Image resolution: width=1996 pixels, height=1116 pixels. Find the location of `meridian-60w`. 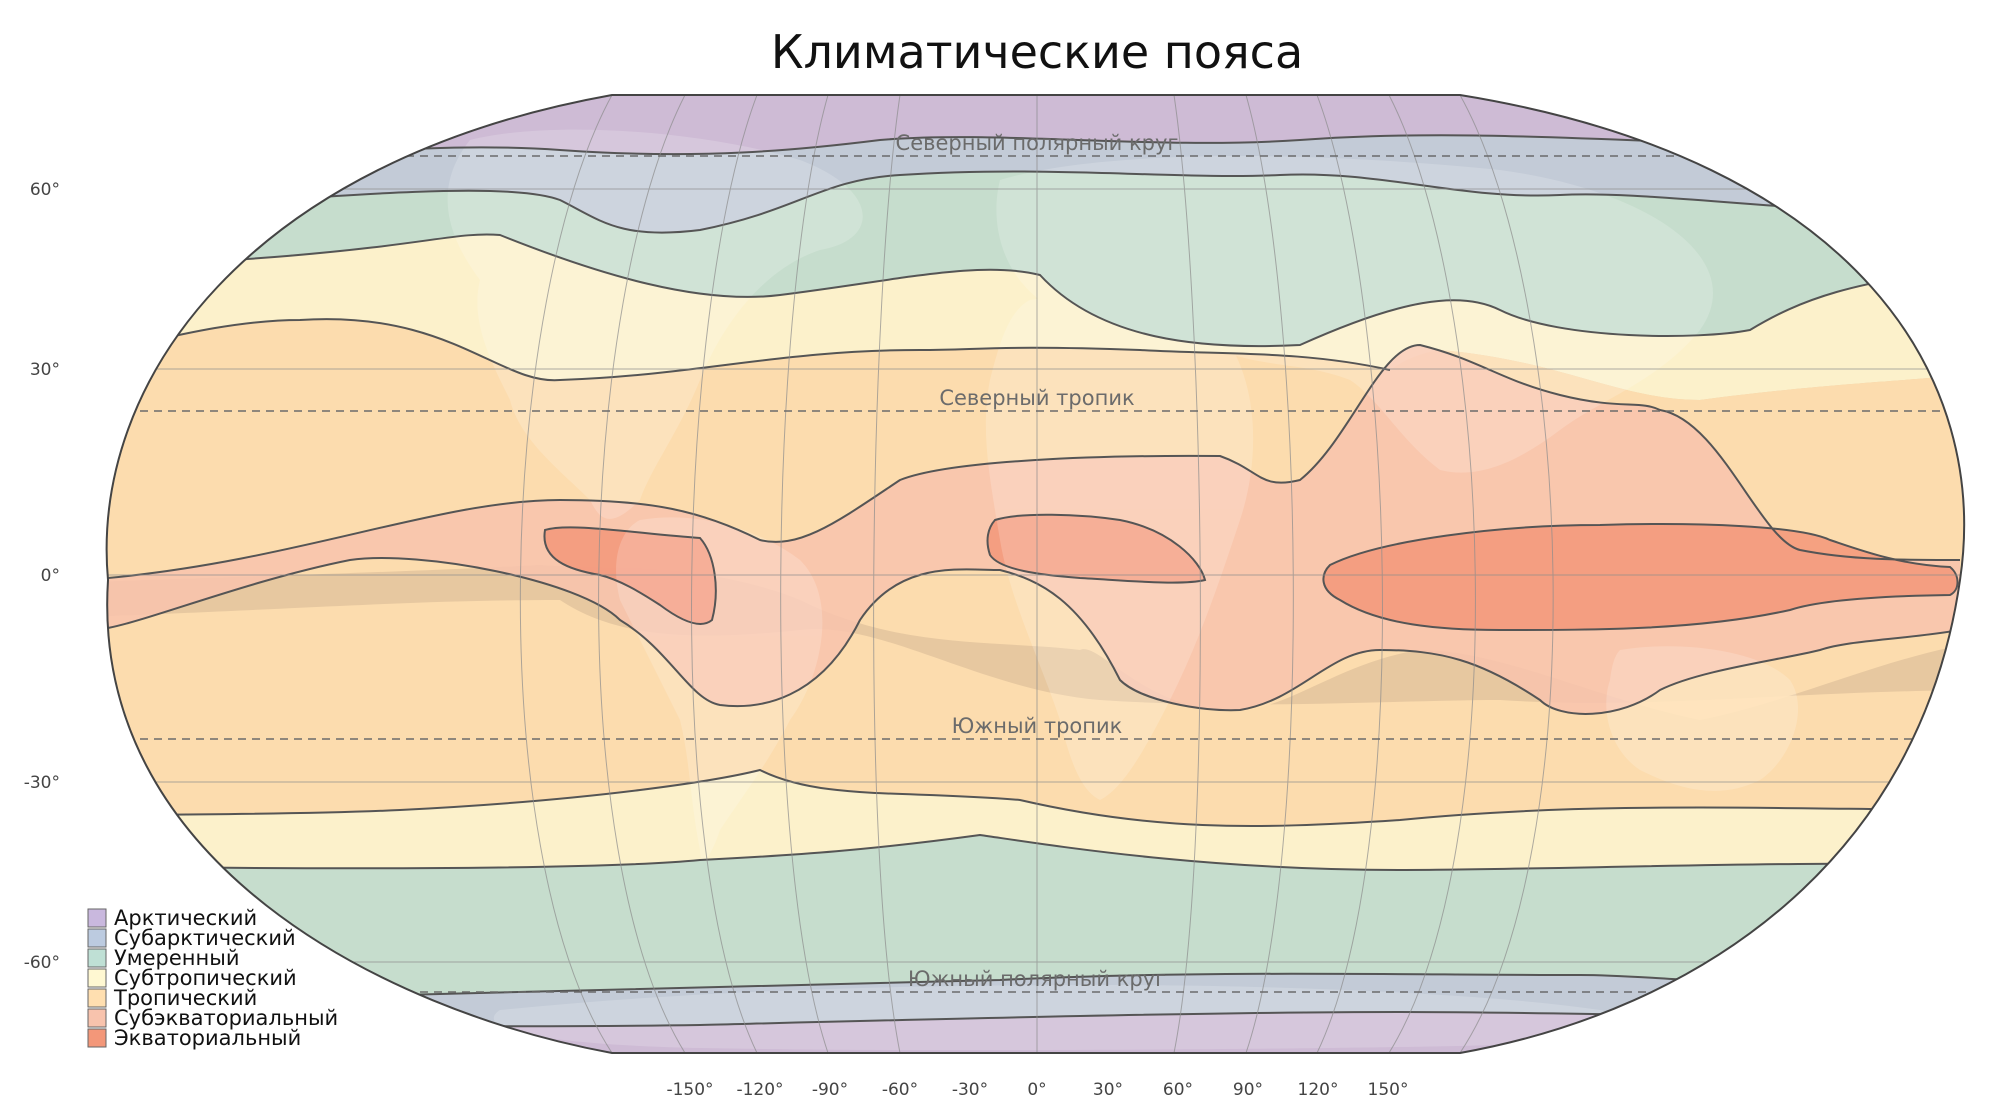

meridian-60w is located at coordinates (804, 574).